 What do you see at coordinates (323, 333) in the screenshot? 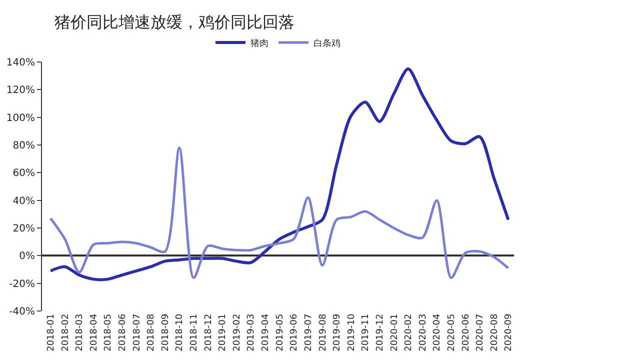
I see `x-tick-label: 2019-08` at bounding box center [323, 333].